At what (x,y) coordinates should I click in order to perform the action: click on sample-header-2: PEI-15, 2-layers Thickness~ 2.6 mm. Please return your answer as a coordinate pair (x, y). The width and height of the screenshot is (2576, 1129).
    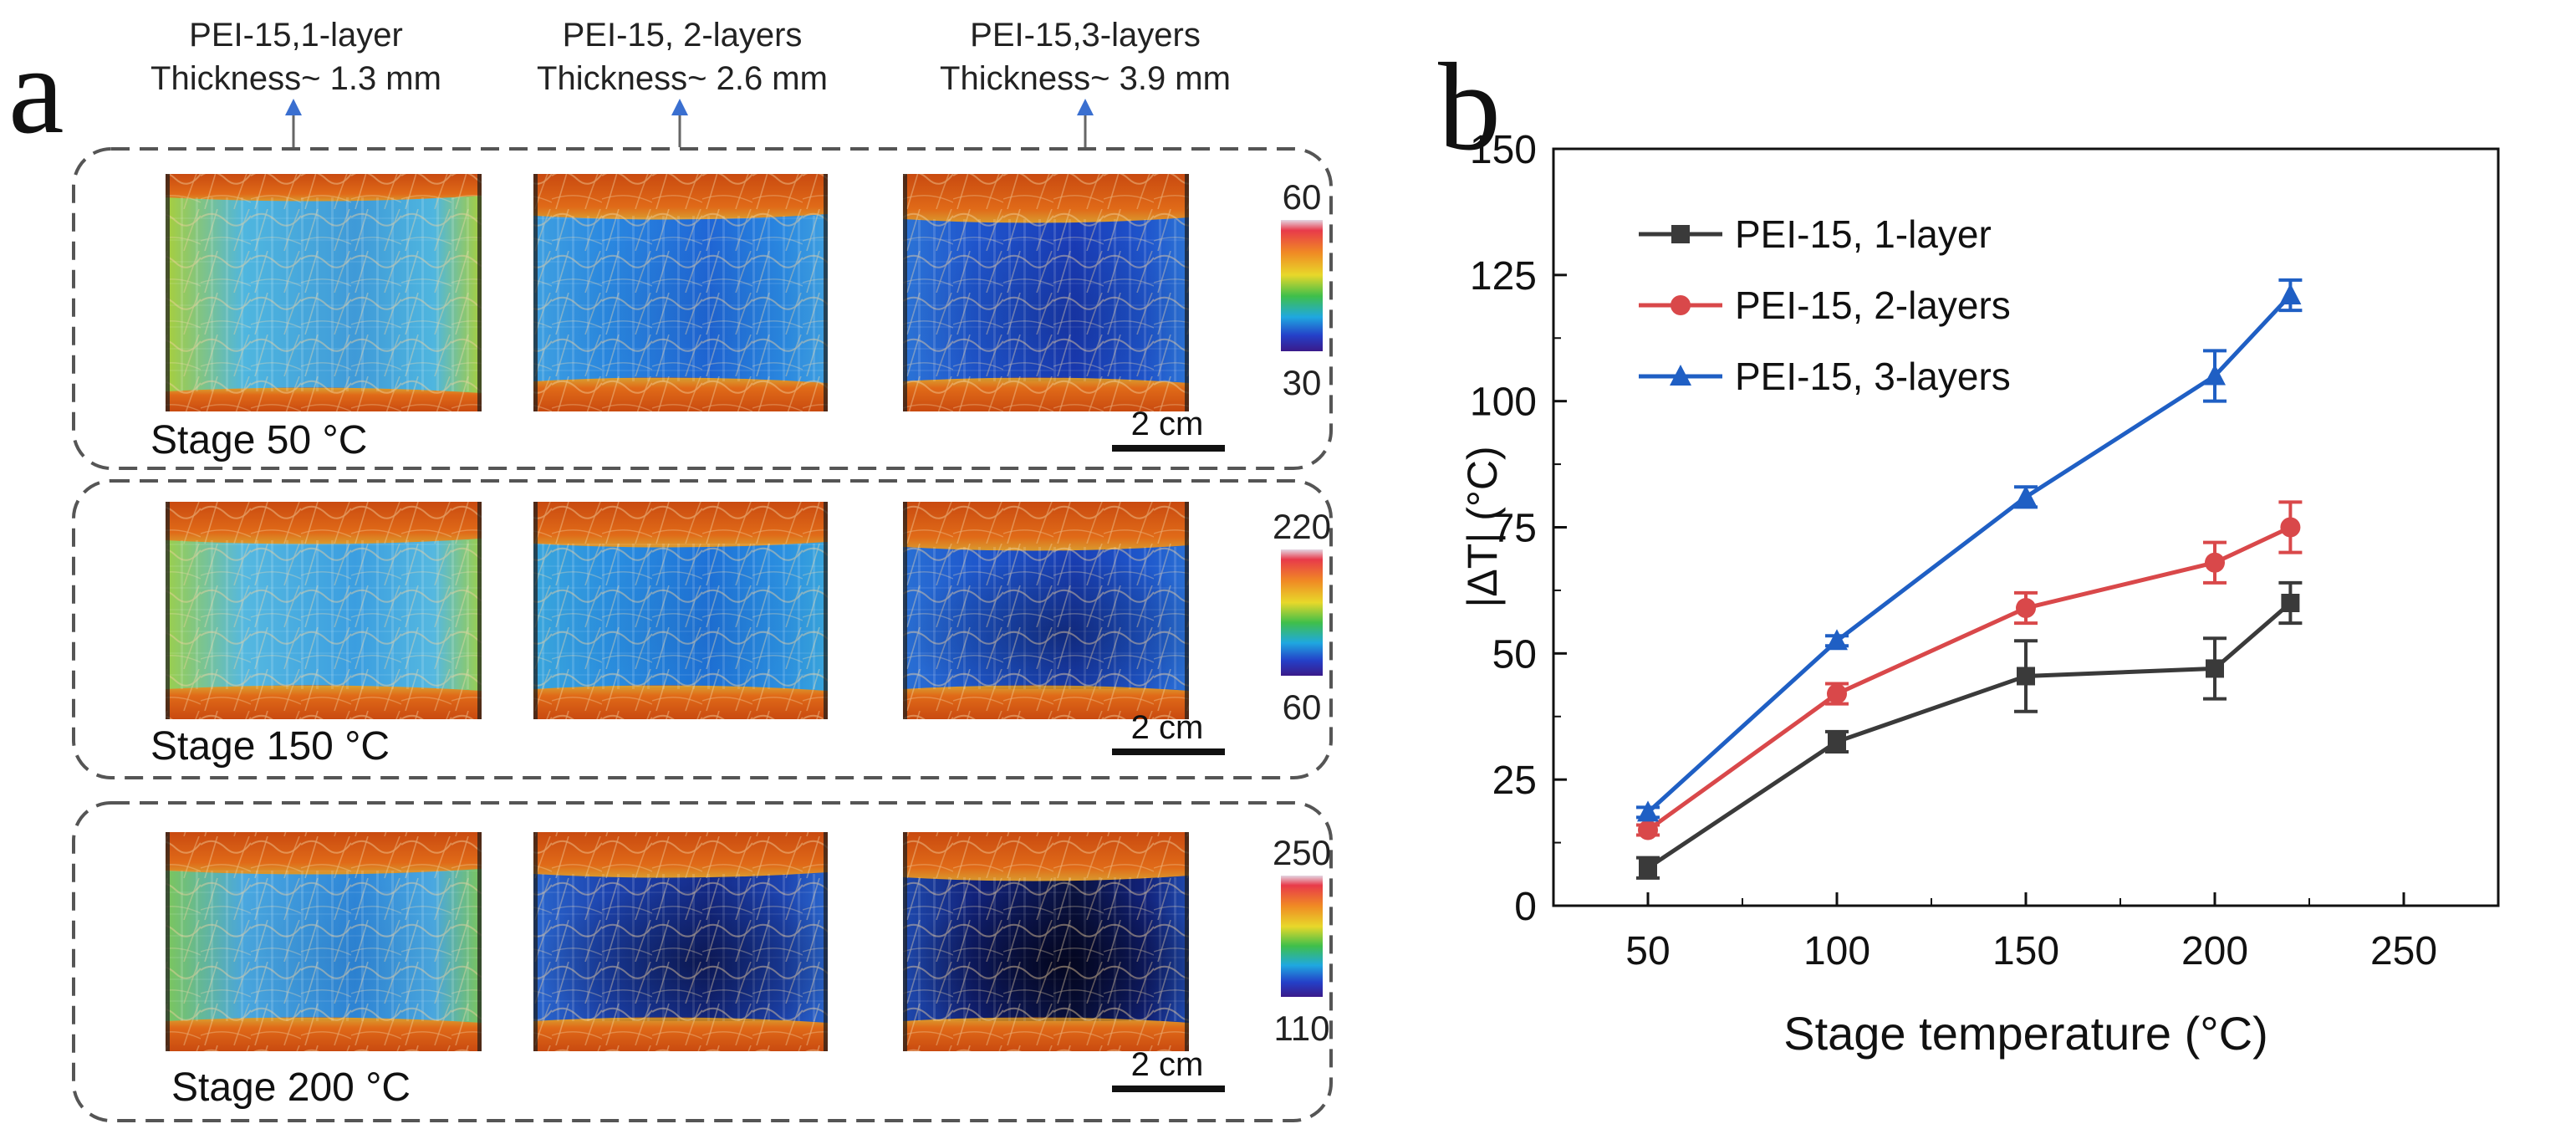
    Looking at the image, I should click on (682, 82).